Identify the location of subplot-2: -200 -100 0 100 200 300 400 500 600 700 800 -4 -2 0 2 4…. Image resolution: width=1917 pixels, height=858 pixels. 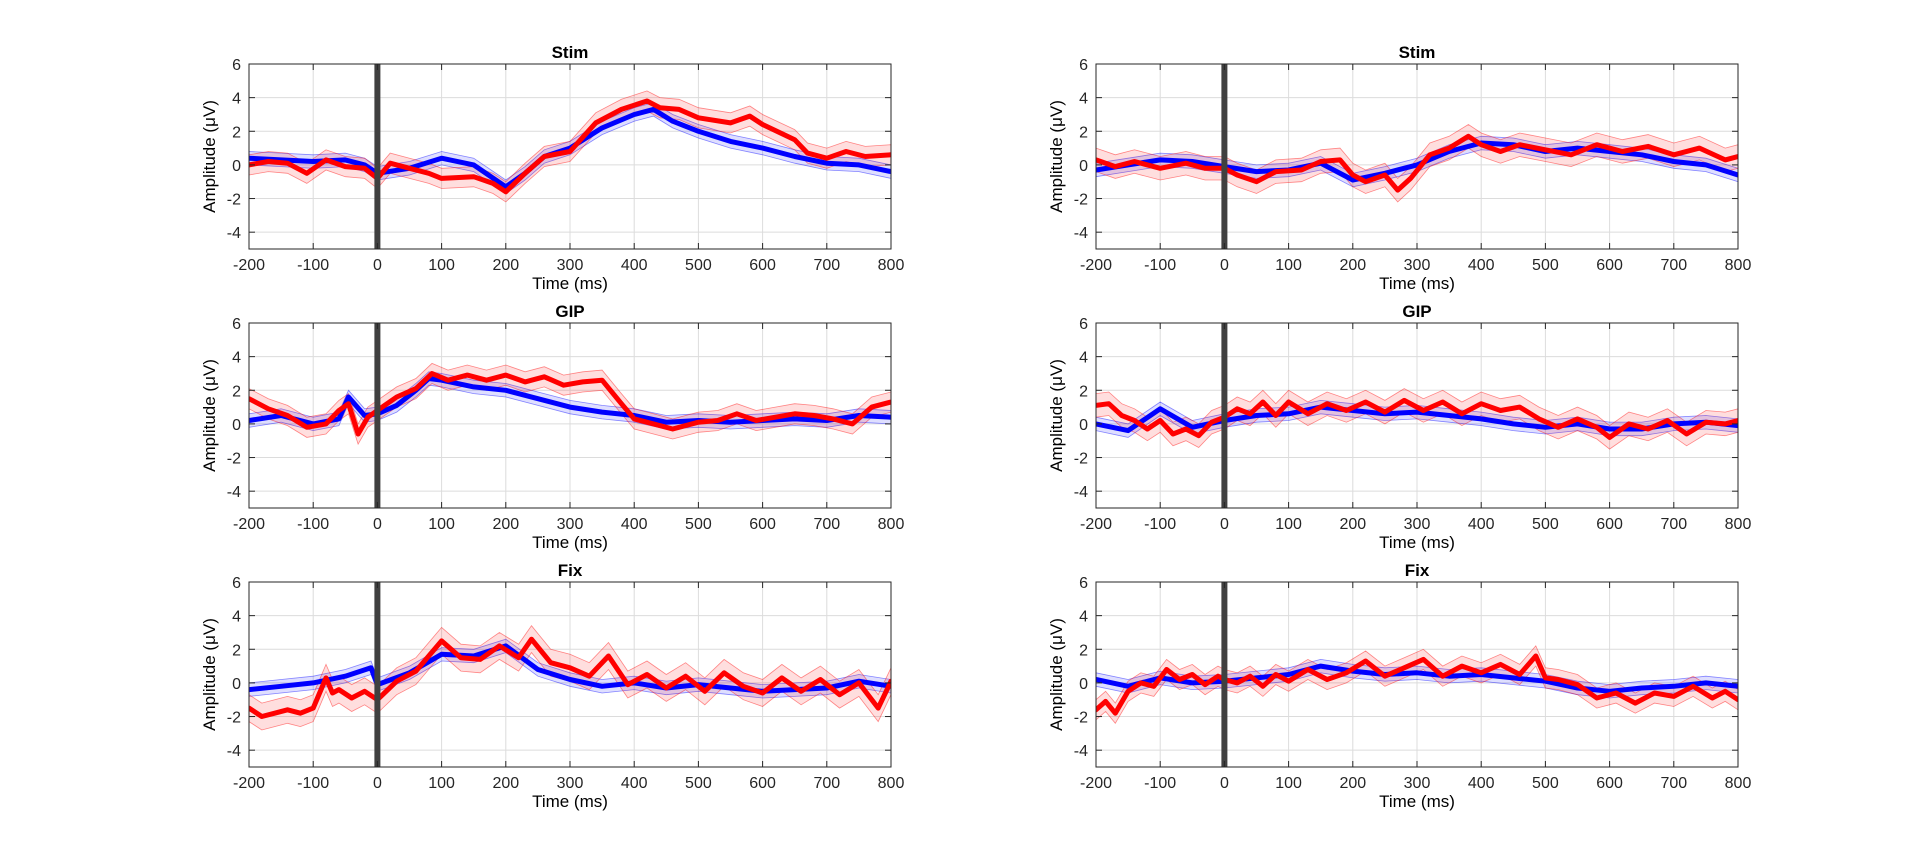
(1399, 168).